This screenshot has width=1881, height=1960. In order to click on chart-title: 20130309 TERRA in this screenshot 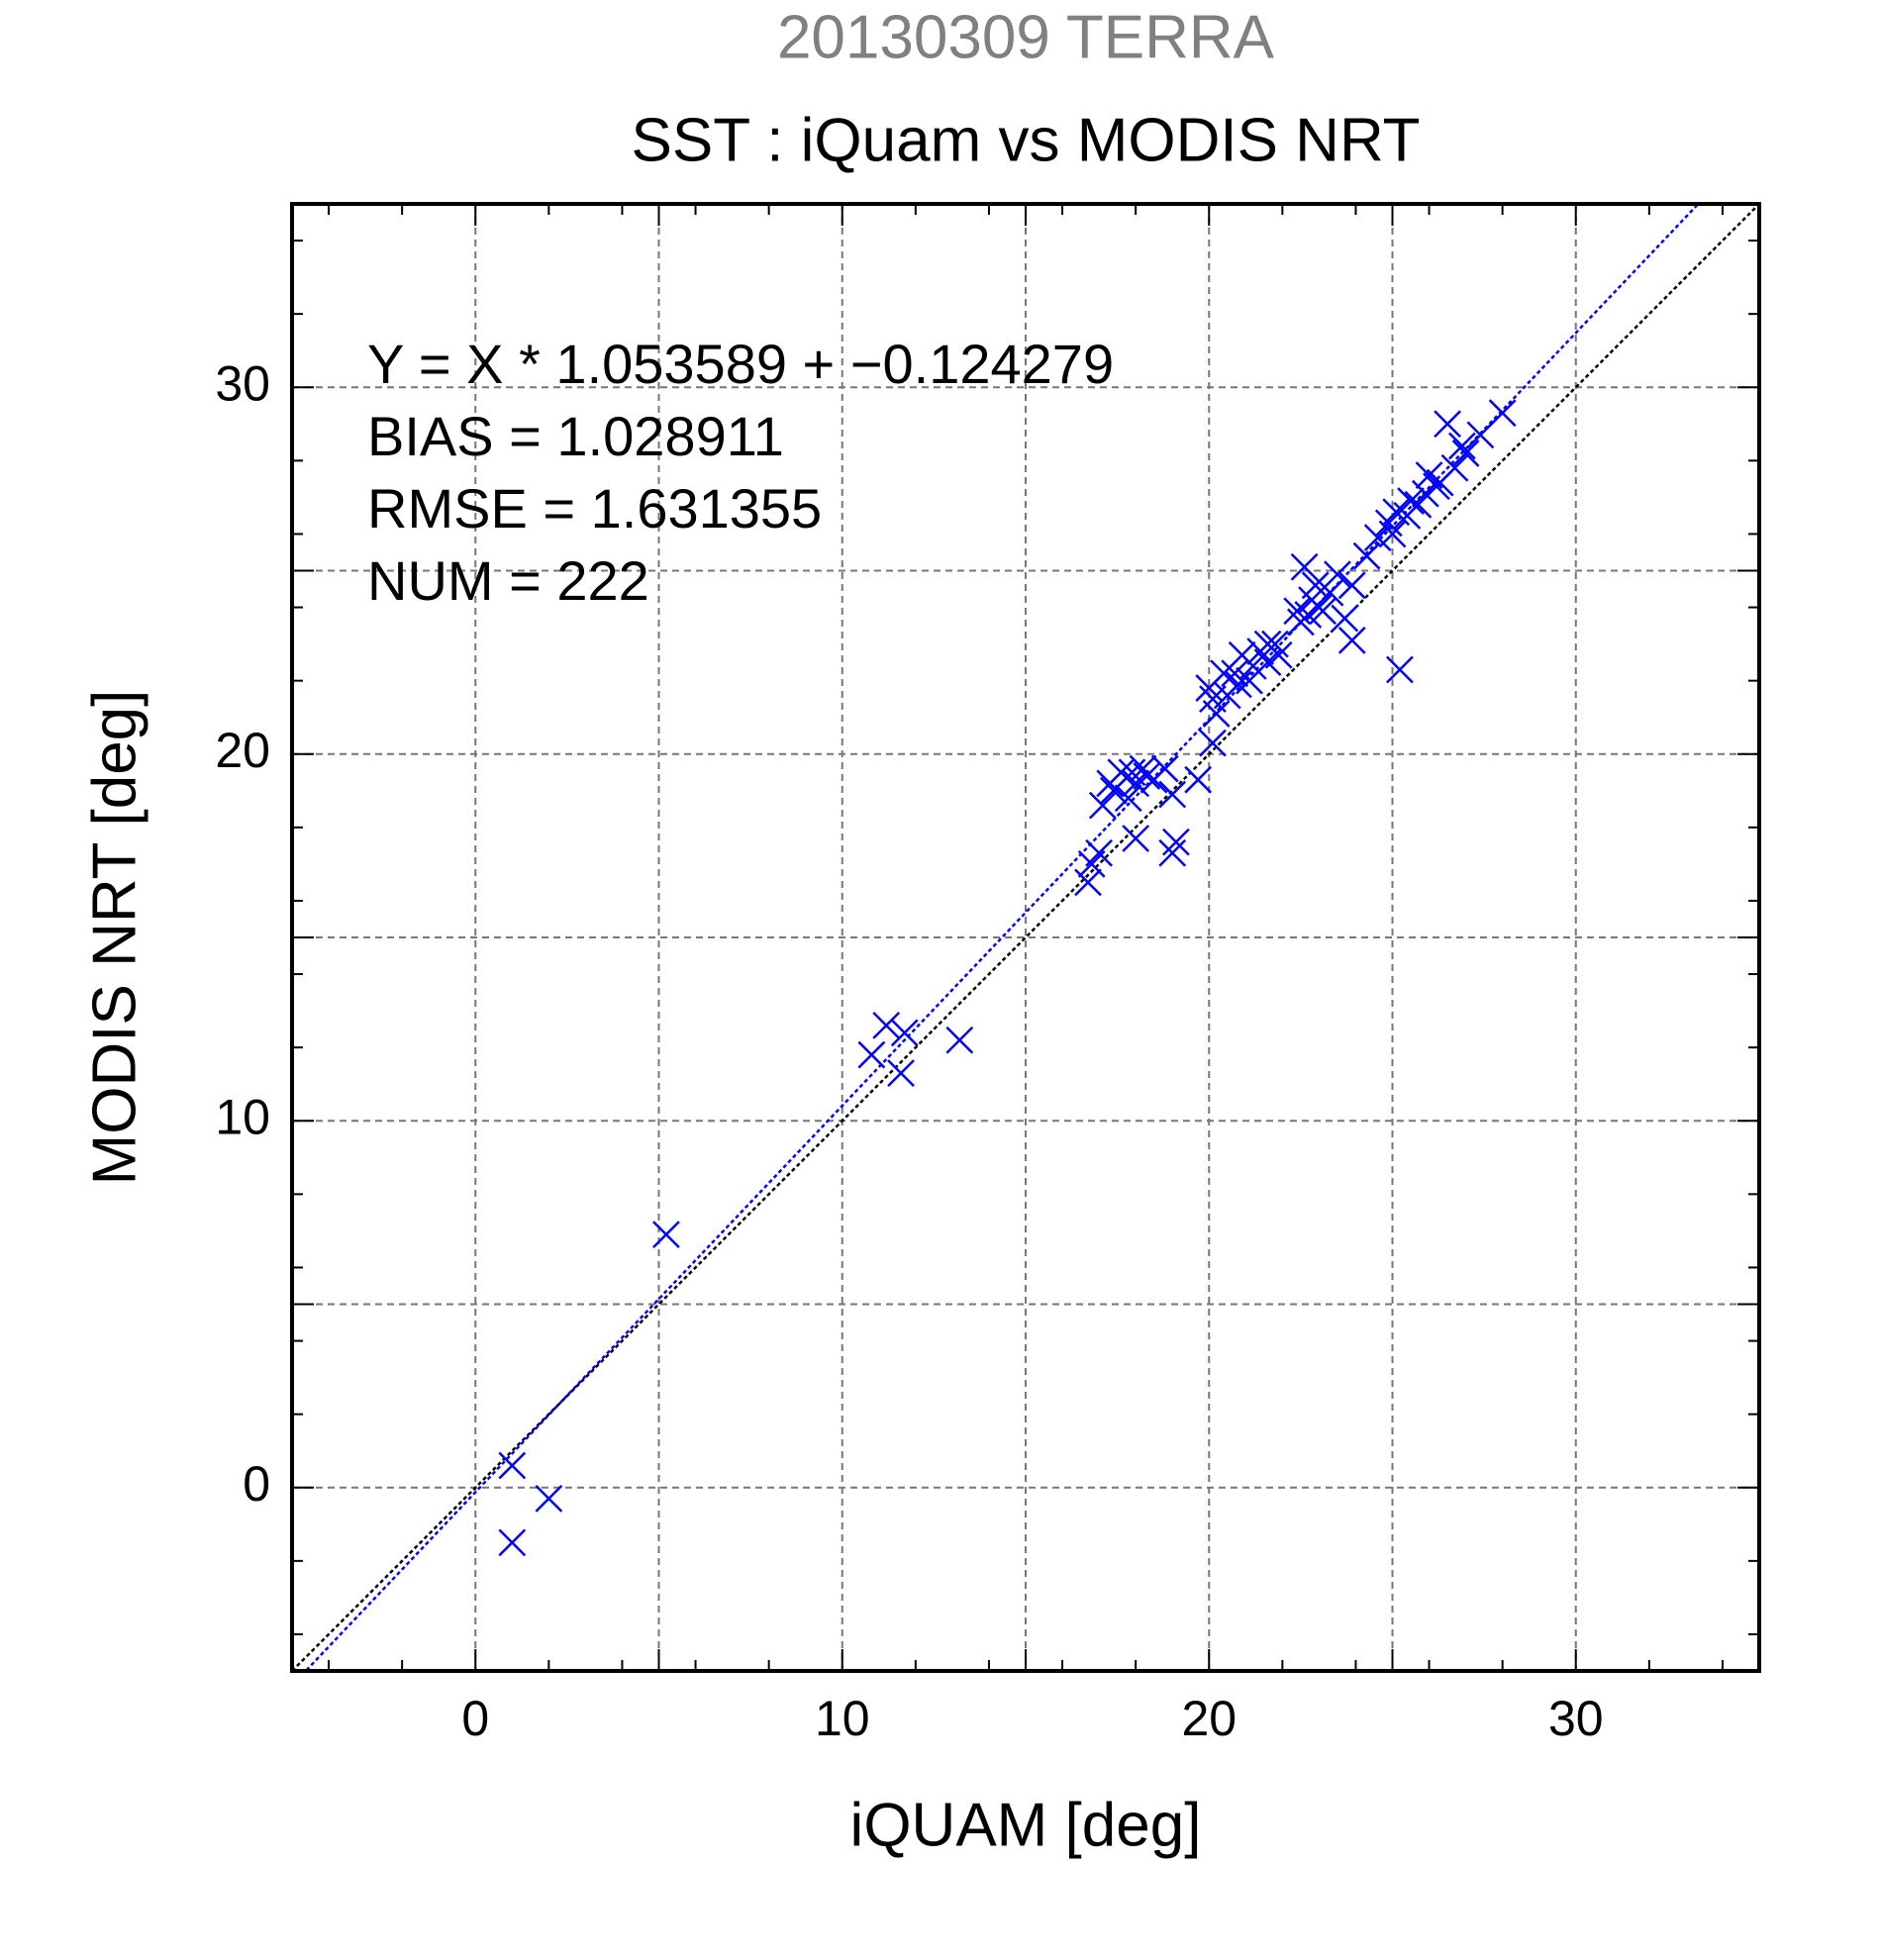, I will do `click(1026, 37)`.